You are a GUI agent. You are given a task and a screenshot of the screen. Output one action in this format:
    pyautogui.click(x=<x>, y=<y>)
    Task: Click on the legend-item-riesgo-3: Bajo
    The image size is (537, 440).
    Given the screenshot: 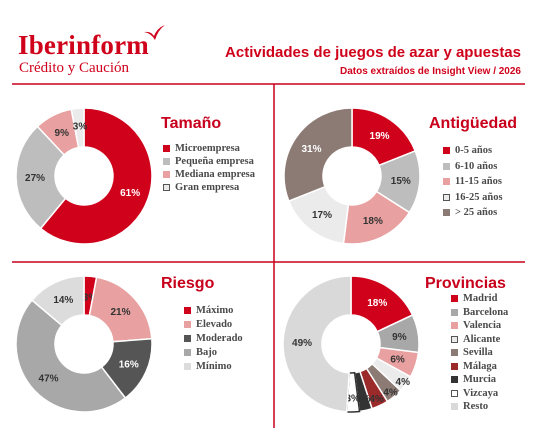 What is the action you would take?
    pyautogui.click(x=213, y=352)
    